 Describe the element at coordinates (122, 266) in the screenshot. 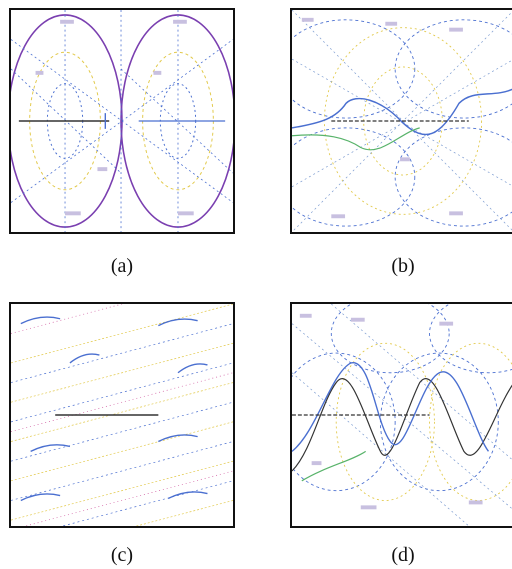

I see `caption-a: (a)` at that location.